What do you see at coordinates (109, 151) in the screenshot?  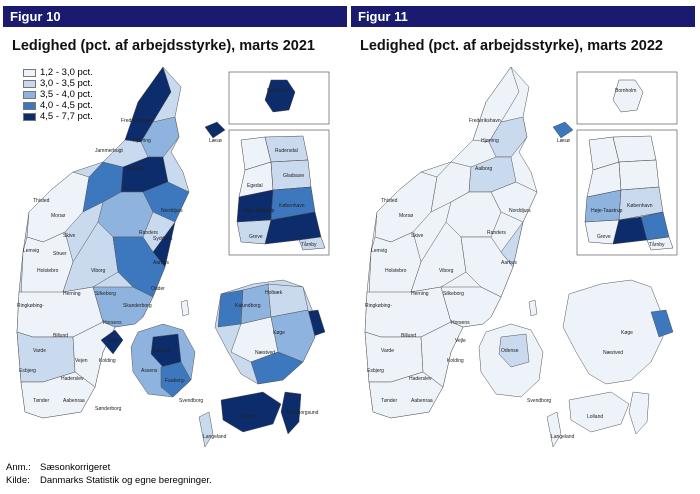 I see `svg-text: Jammerbugt` at bounding box center [109, 151].